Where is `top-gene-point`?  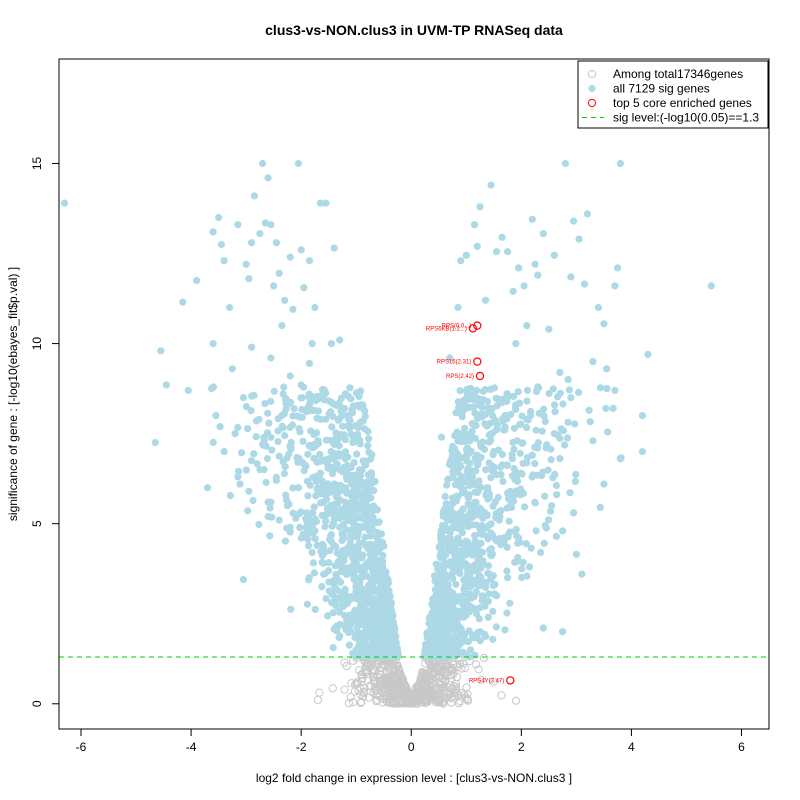
top-gene-point is located at coordinates (477, 325).